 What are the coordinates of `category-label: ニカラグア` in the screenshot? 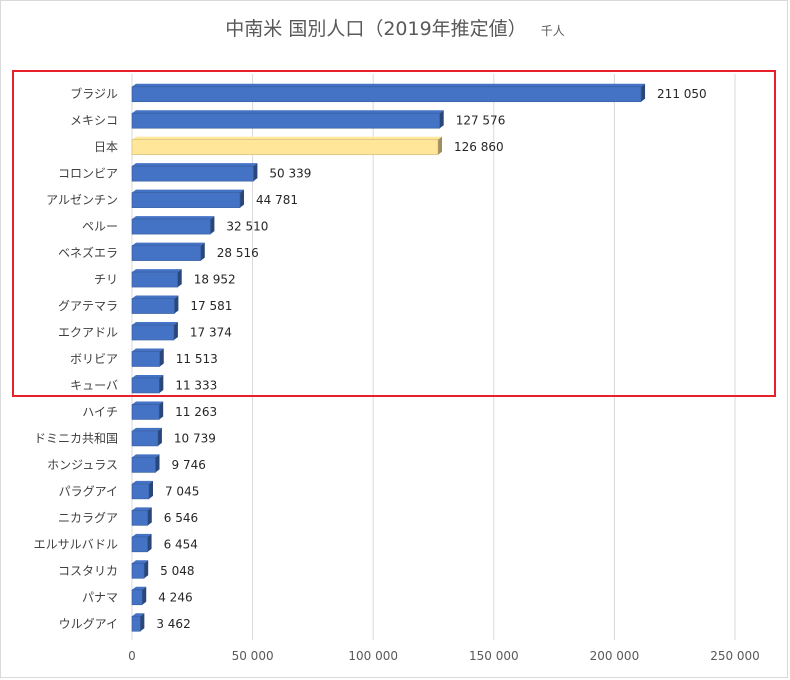 It's located at (88, 518).